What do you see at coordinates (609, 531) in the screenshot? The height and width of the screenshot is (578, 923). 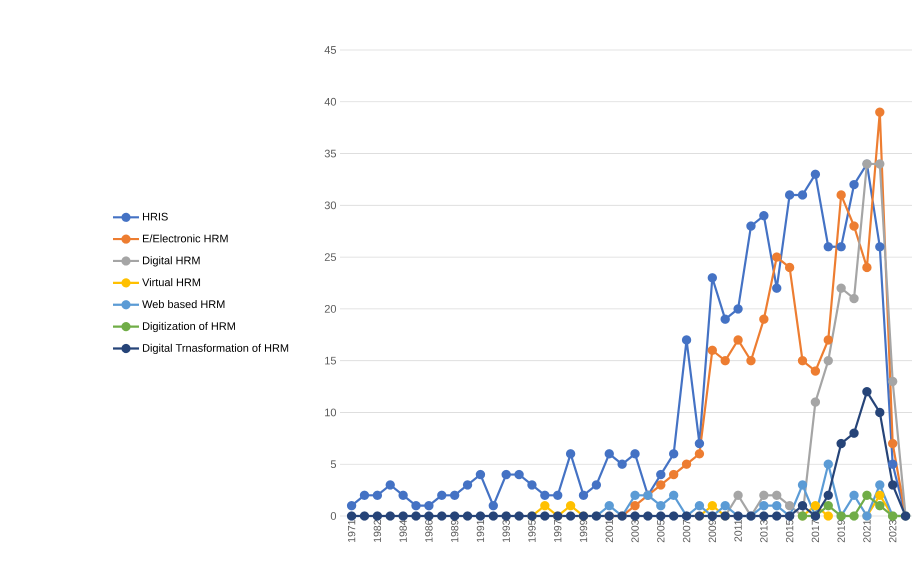 I see `x-tick-label: 2001` at bounding box center [609, 531].